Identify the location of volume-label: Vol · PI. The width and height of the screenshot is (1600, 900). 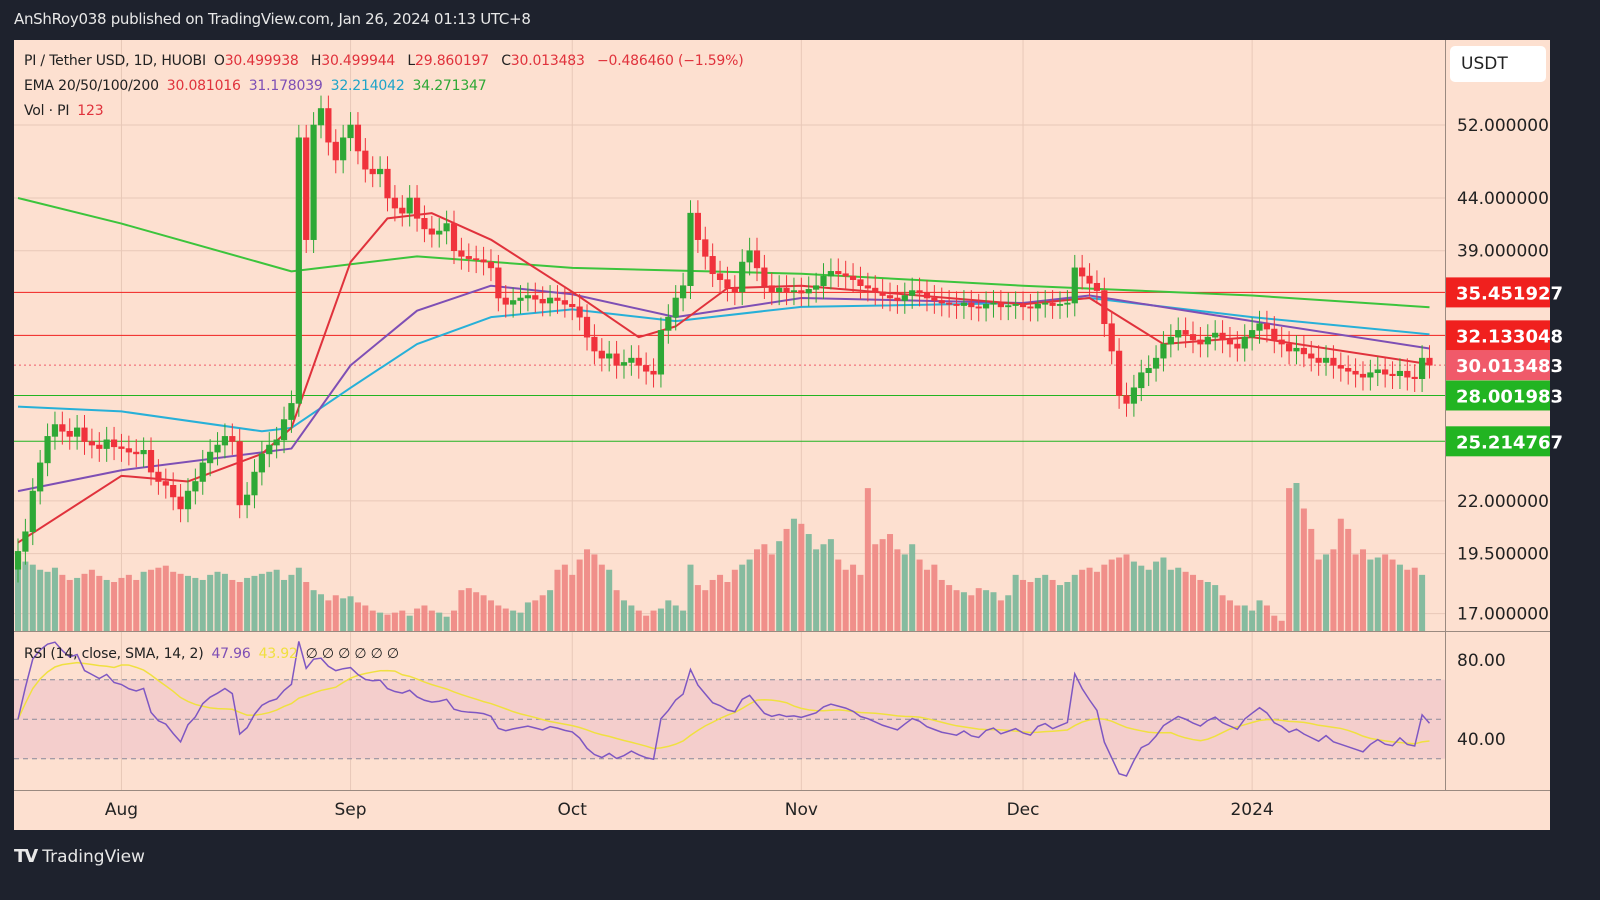
(47, 111).